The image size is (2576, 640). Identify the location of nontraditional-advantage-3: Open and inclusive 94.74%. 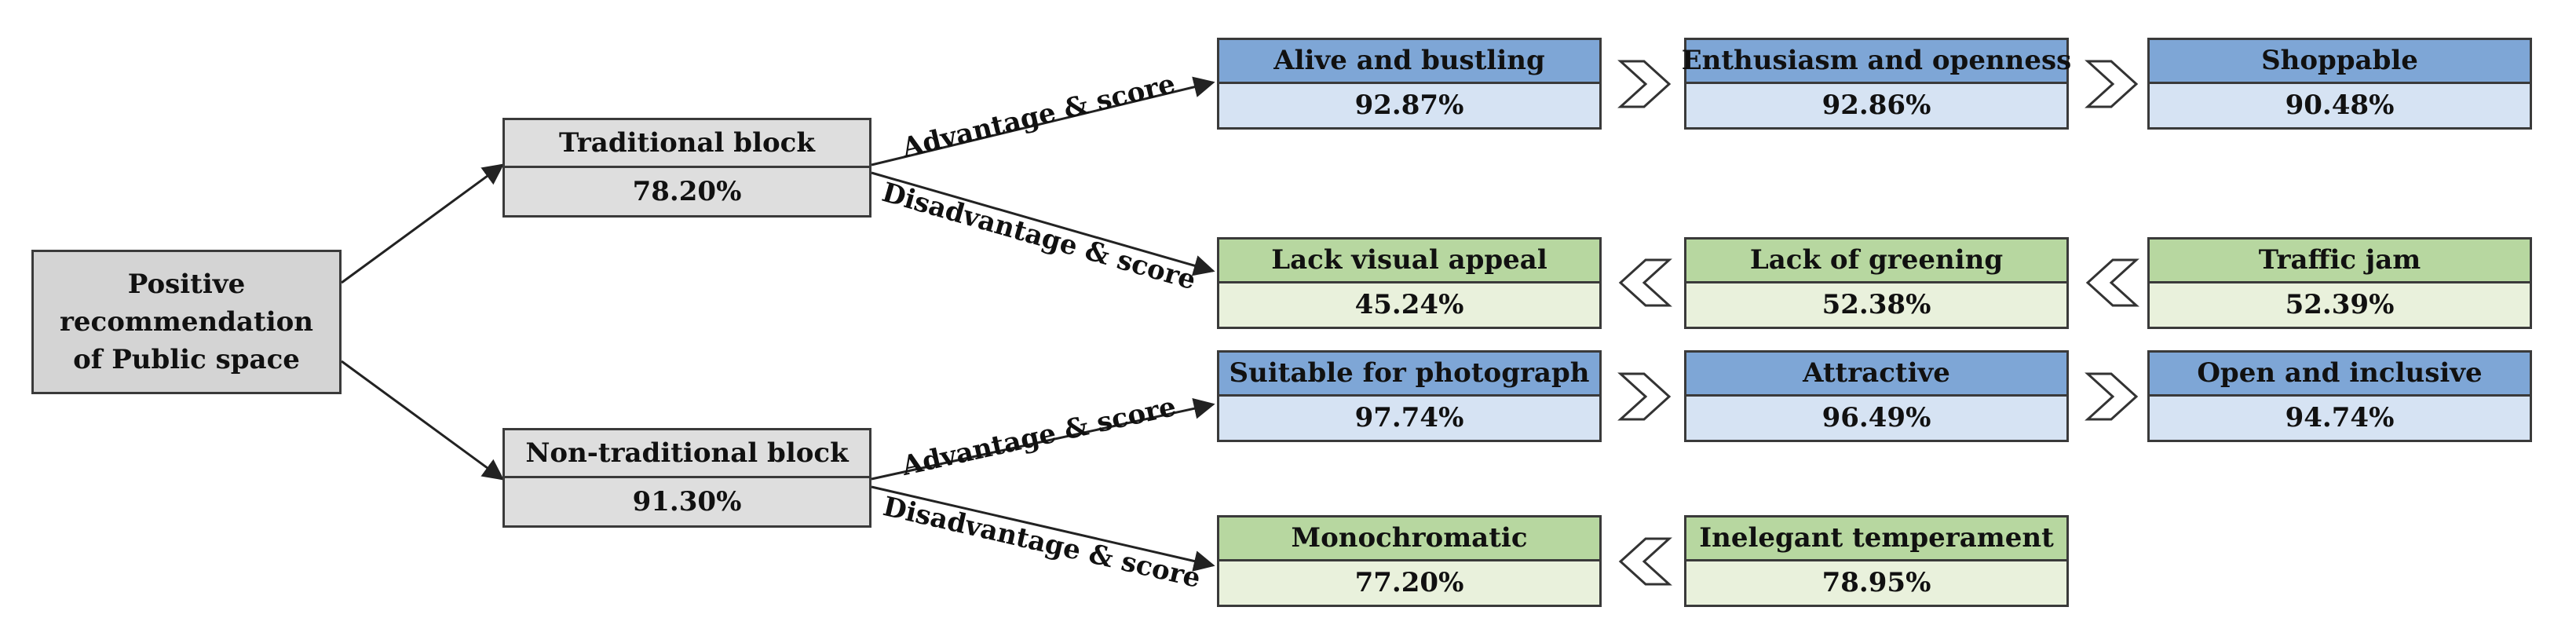
(2339, 396).